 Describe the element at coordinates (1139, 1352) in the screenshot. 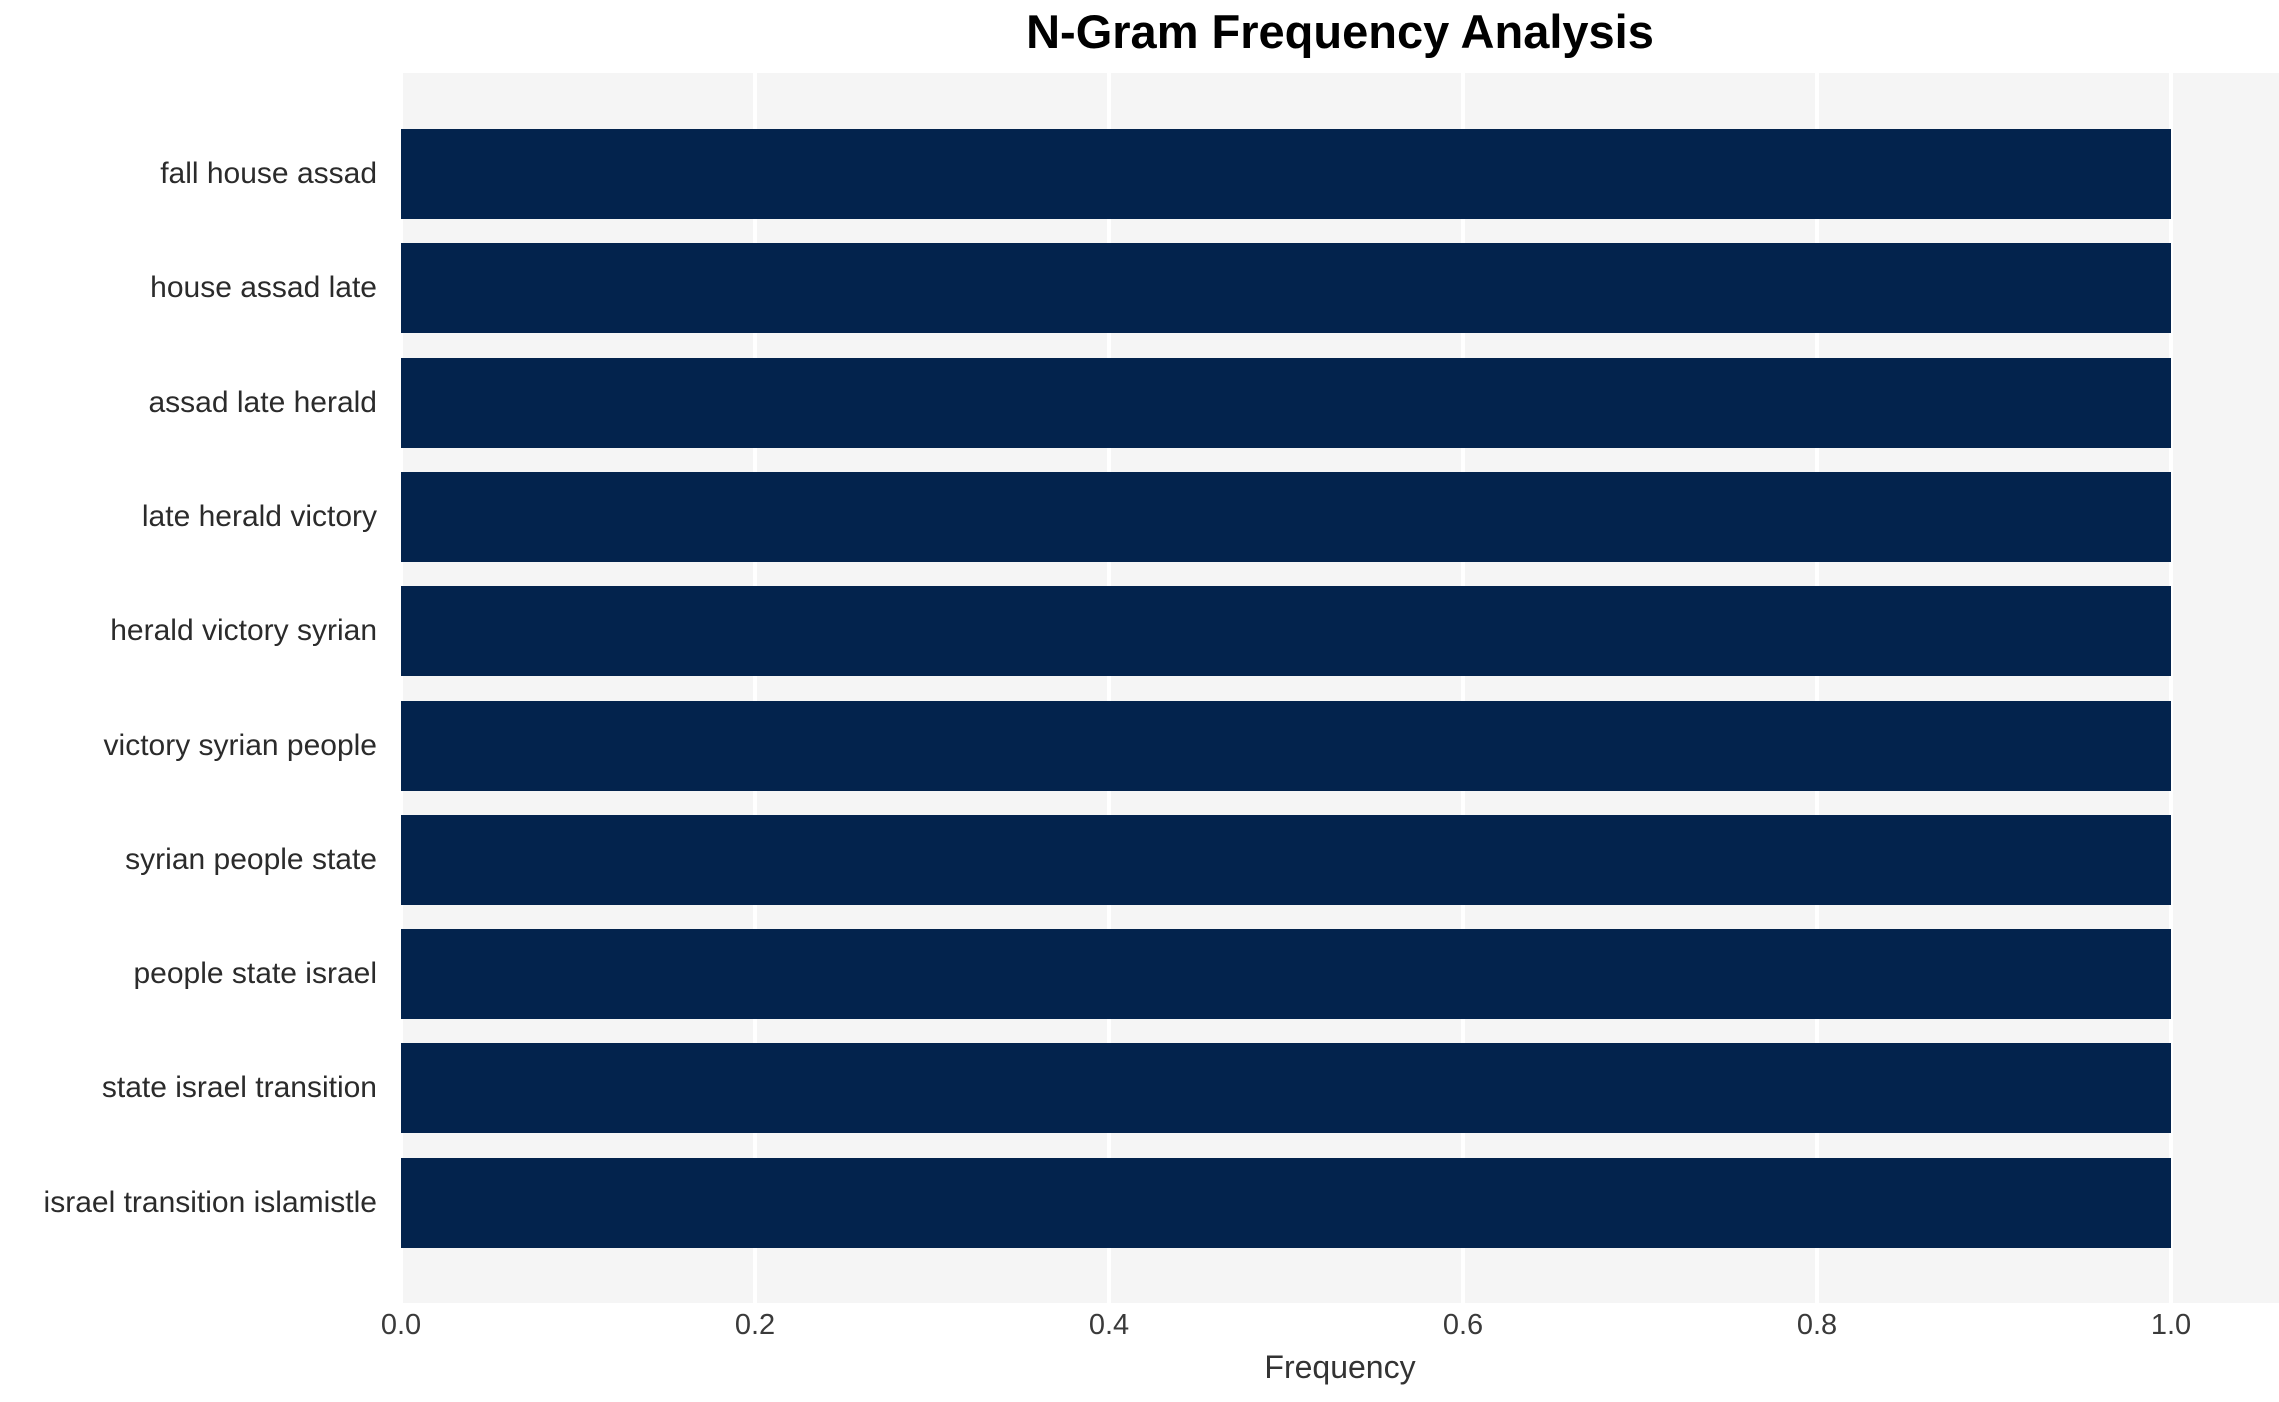

I see `x-axis: Frequency 0.0 0.2 0.4 0.6 0.8 1.0` at that location.